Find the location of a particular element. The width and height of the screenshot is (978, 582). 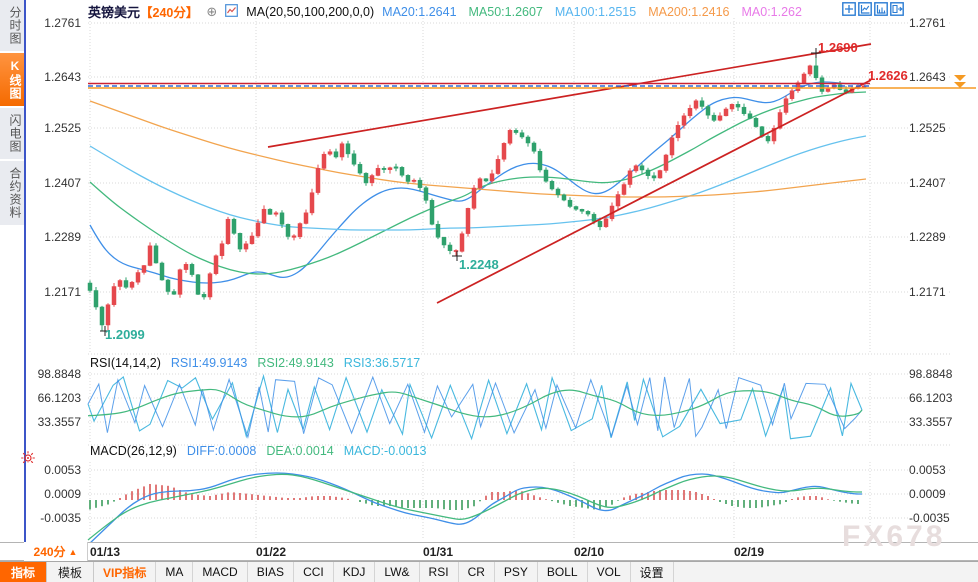

date-label: 02/19 is located at coordinates (749, 552).